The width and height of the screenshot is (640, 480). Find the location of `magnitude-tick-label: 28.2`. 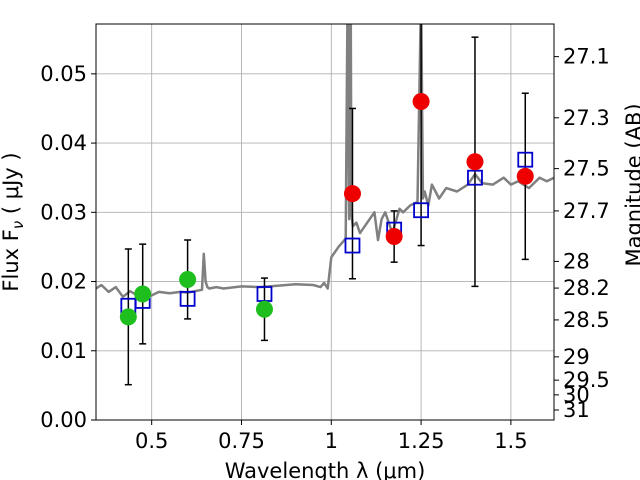

magnitude-tick-label: 28.2 is located at coordinates (586, 288).